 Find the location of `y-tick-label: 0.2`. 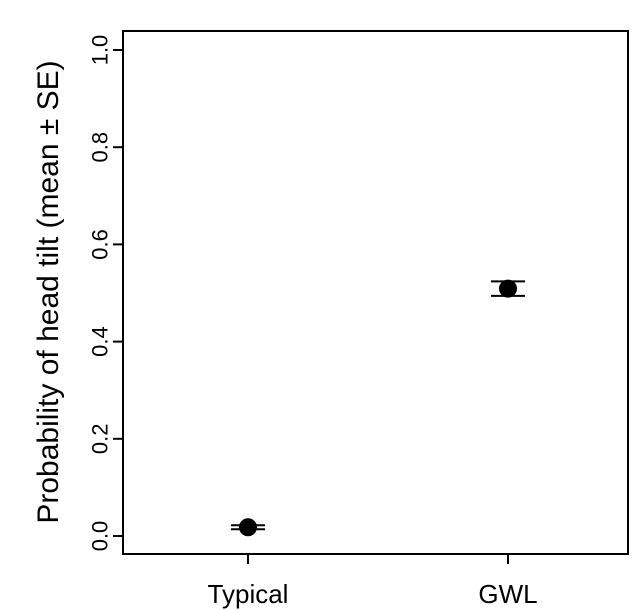

y-tick-label: 0.2 is located at coordinates (100, 439).